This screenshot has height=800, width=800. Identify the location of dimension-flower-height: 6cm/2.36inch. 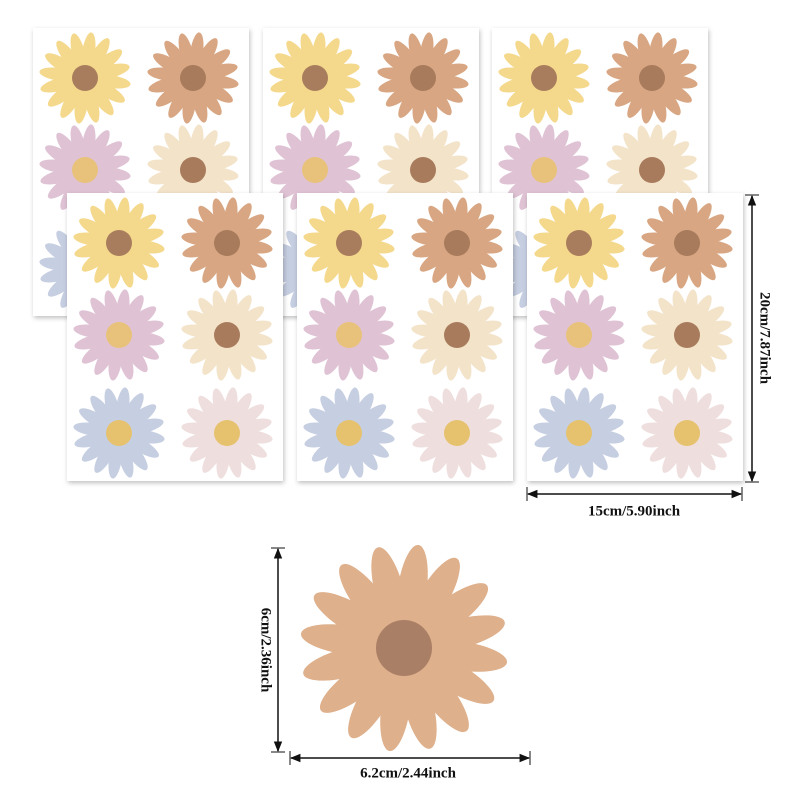
(271, 650).